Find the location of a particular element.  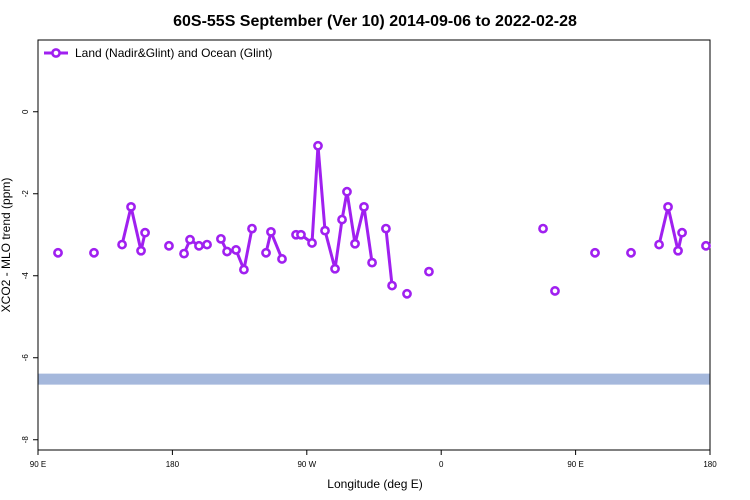

x-tick-label: 0 is located at coordinates (441, 464).